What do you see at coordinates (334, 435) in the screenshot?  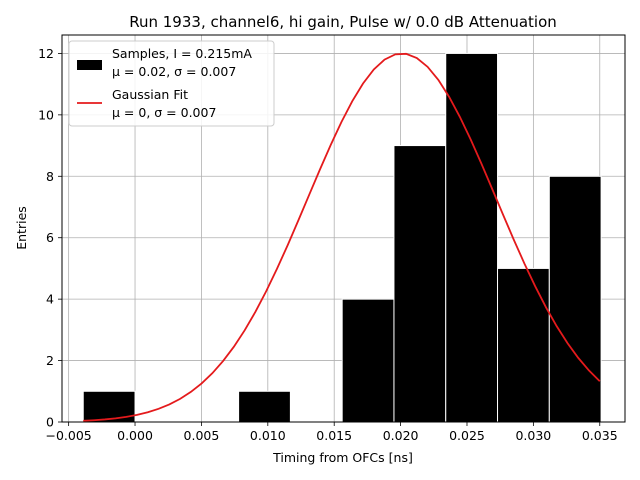 I see `x-tick-label: 0.015` at bounding box center [334, 435].